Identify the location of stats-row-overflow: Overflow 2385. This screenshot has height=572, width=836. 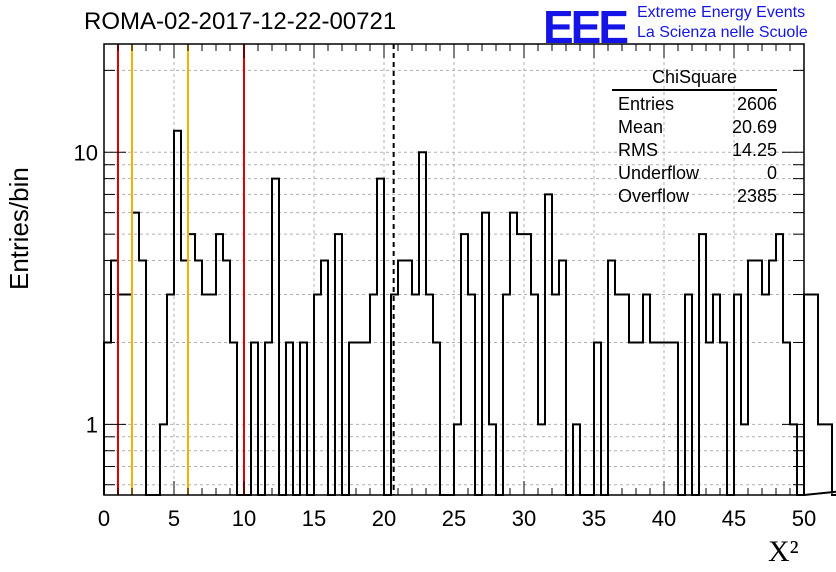
(694, 196).